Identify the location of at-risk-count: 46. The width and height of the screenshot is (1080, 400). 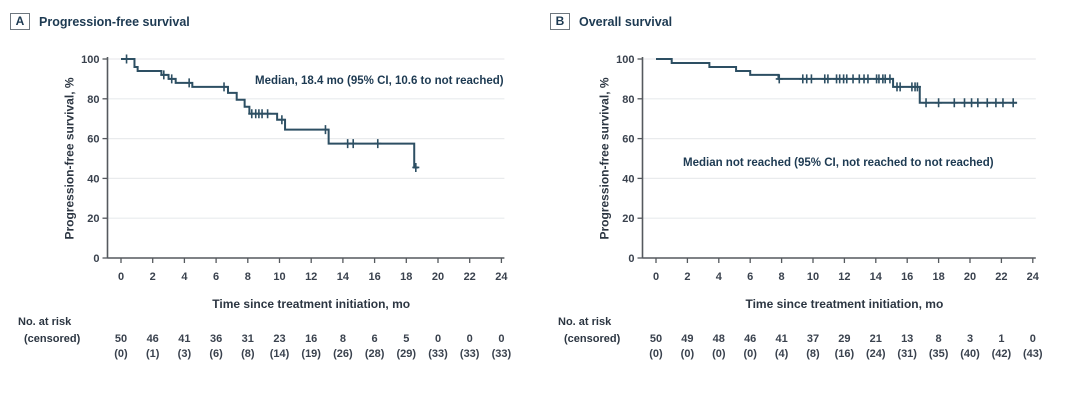
(750, 339).